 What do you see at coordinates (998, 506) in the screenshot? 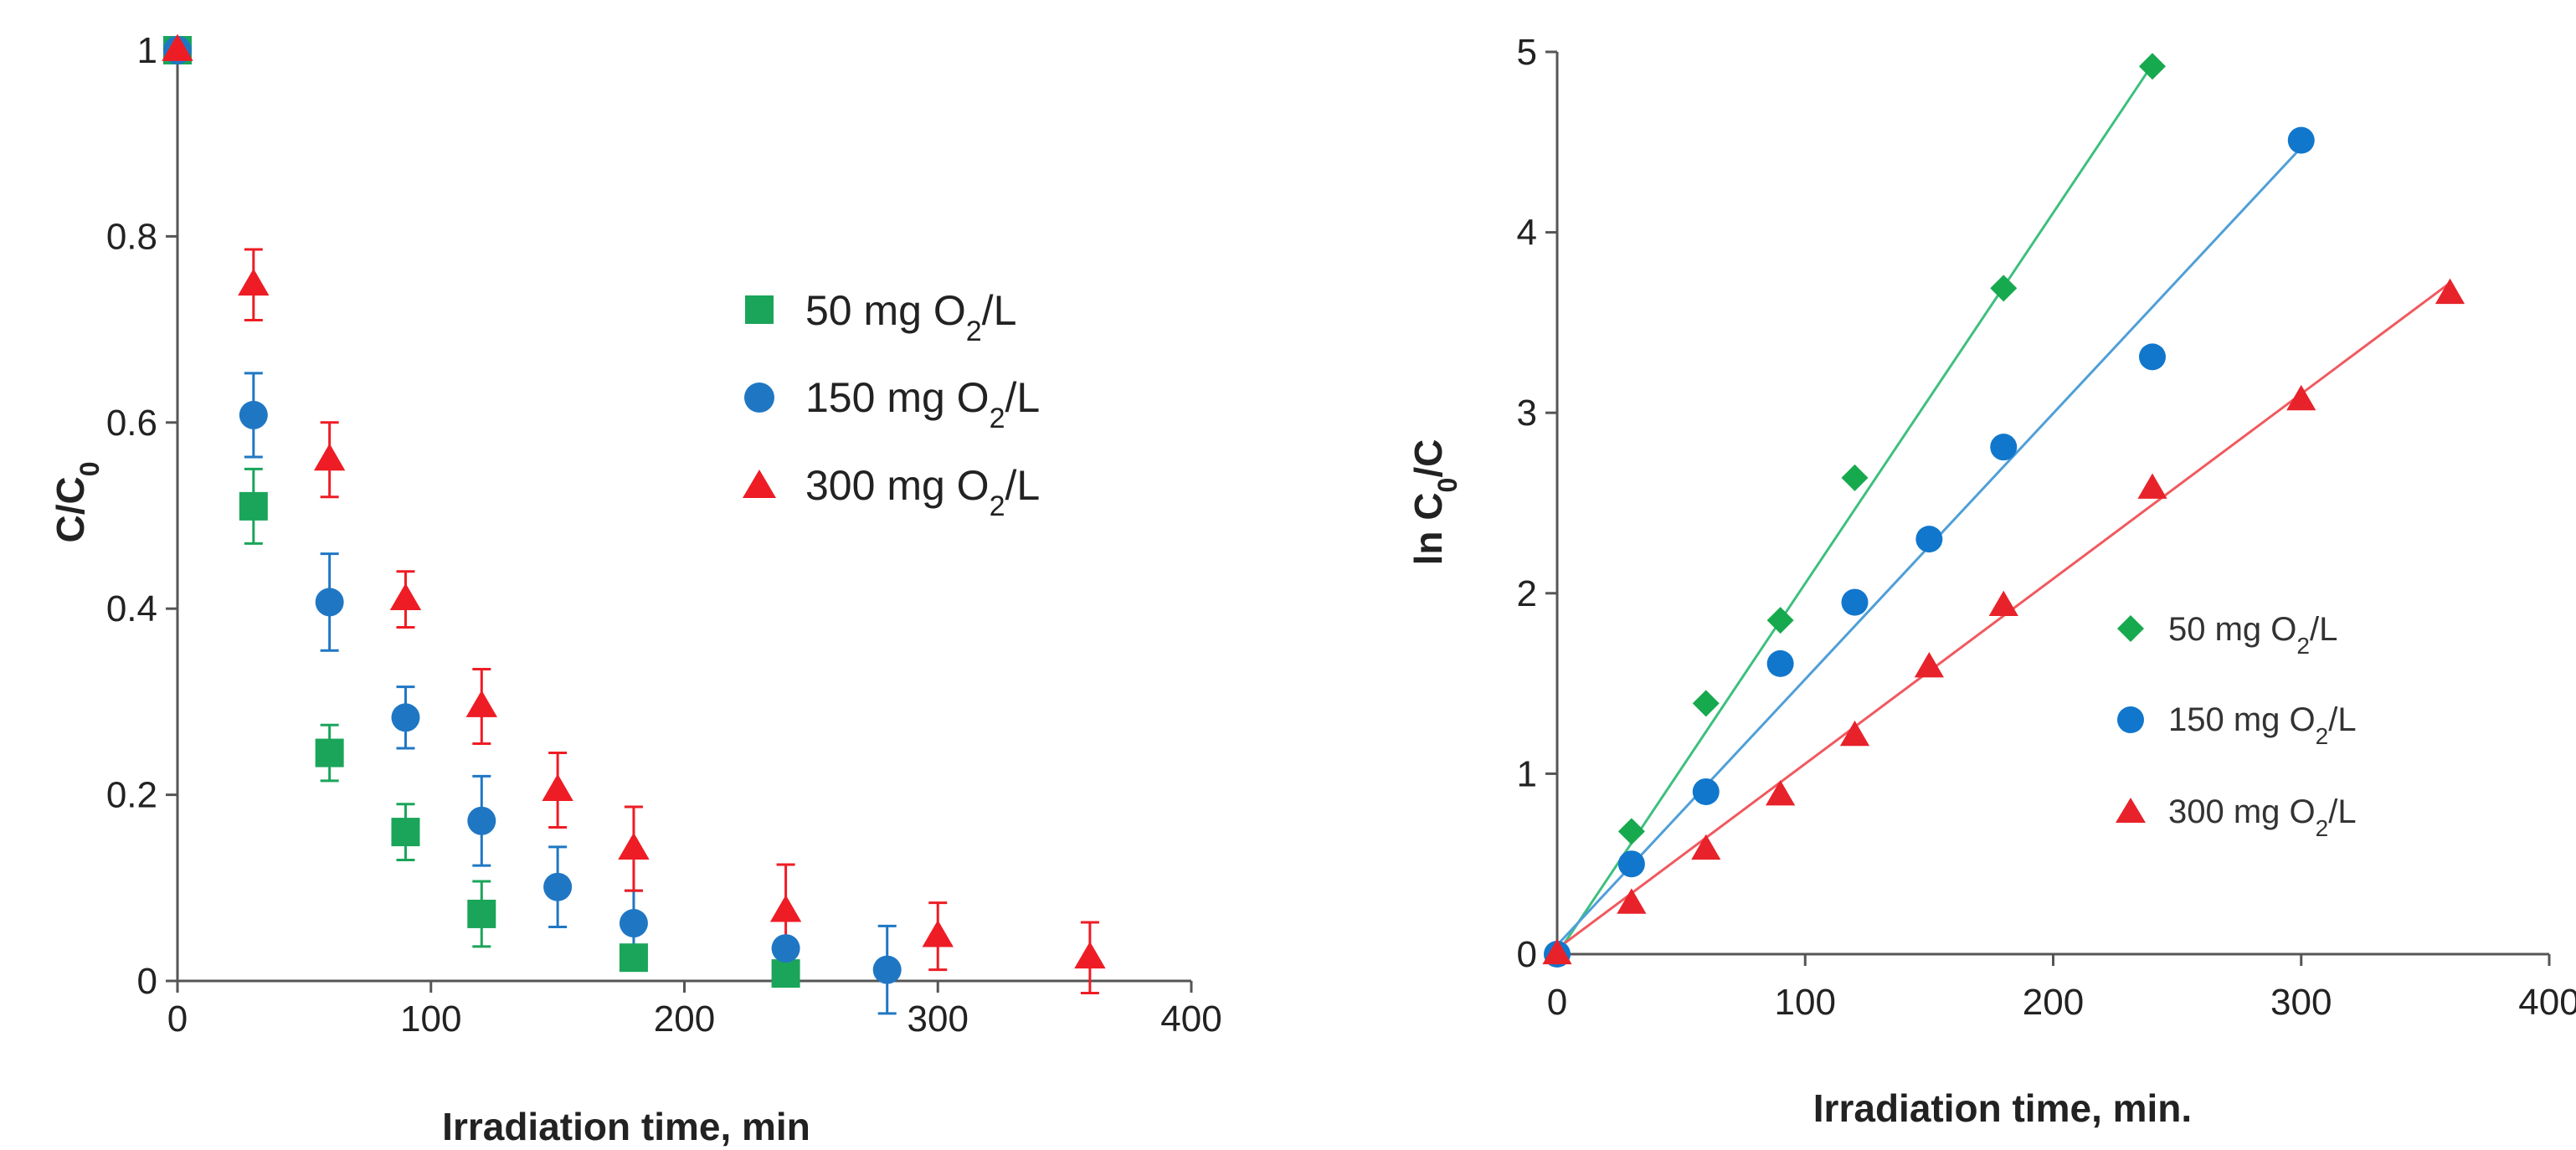
I see `legend-label-300-sub: 2` at bounding box center [998, 506].